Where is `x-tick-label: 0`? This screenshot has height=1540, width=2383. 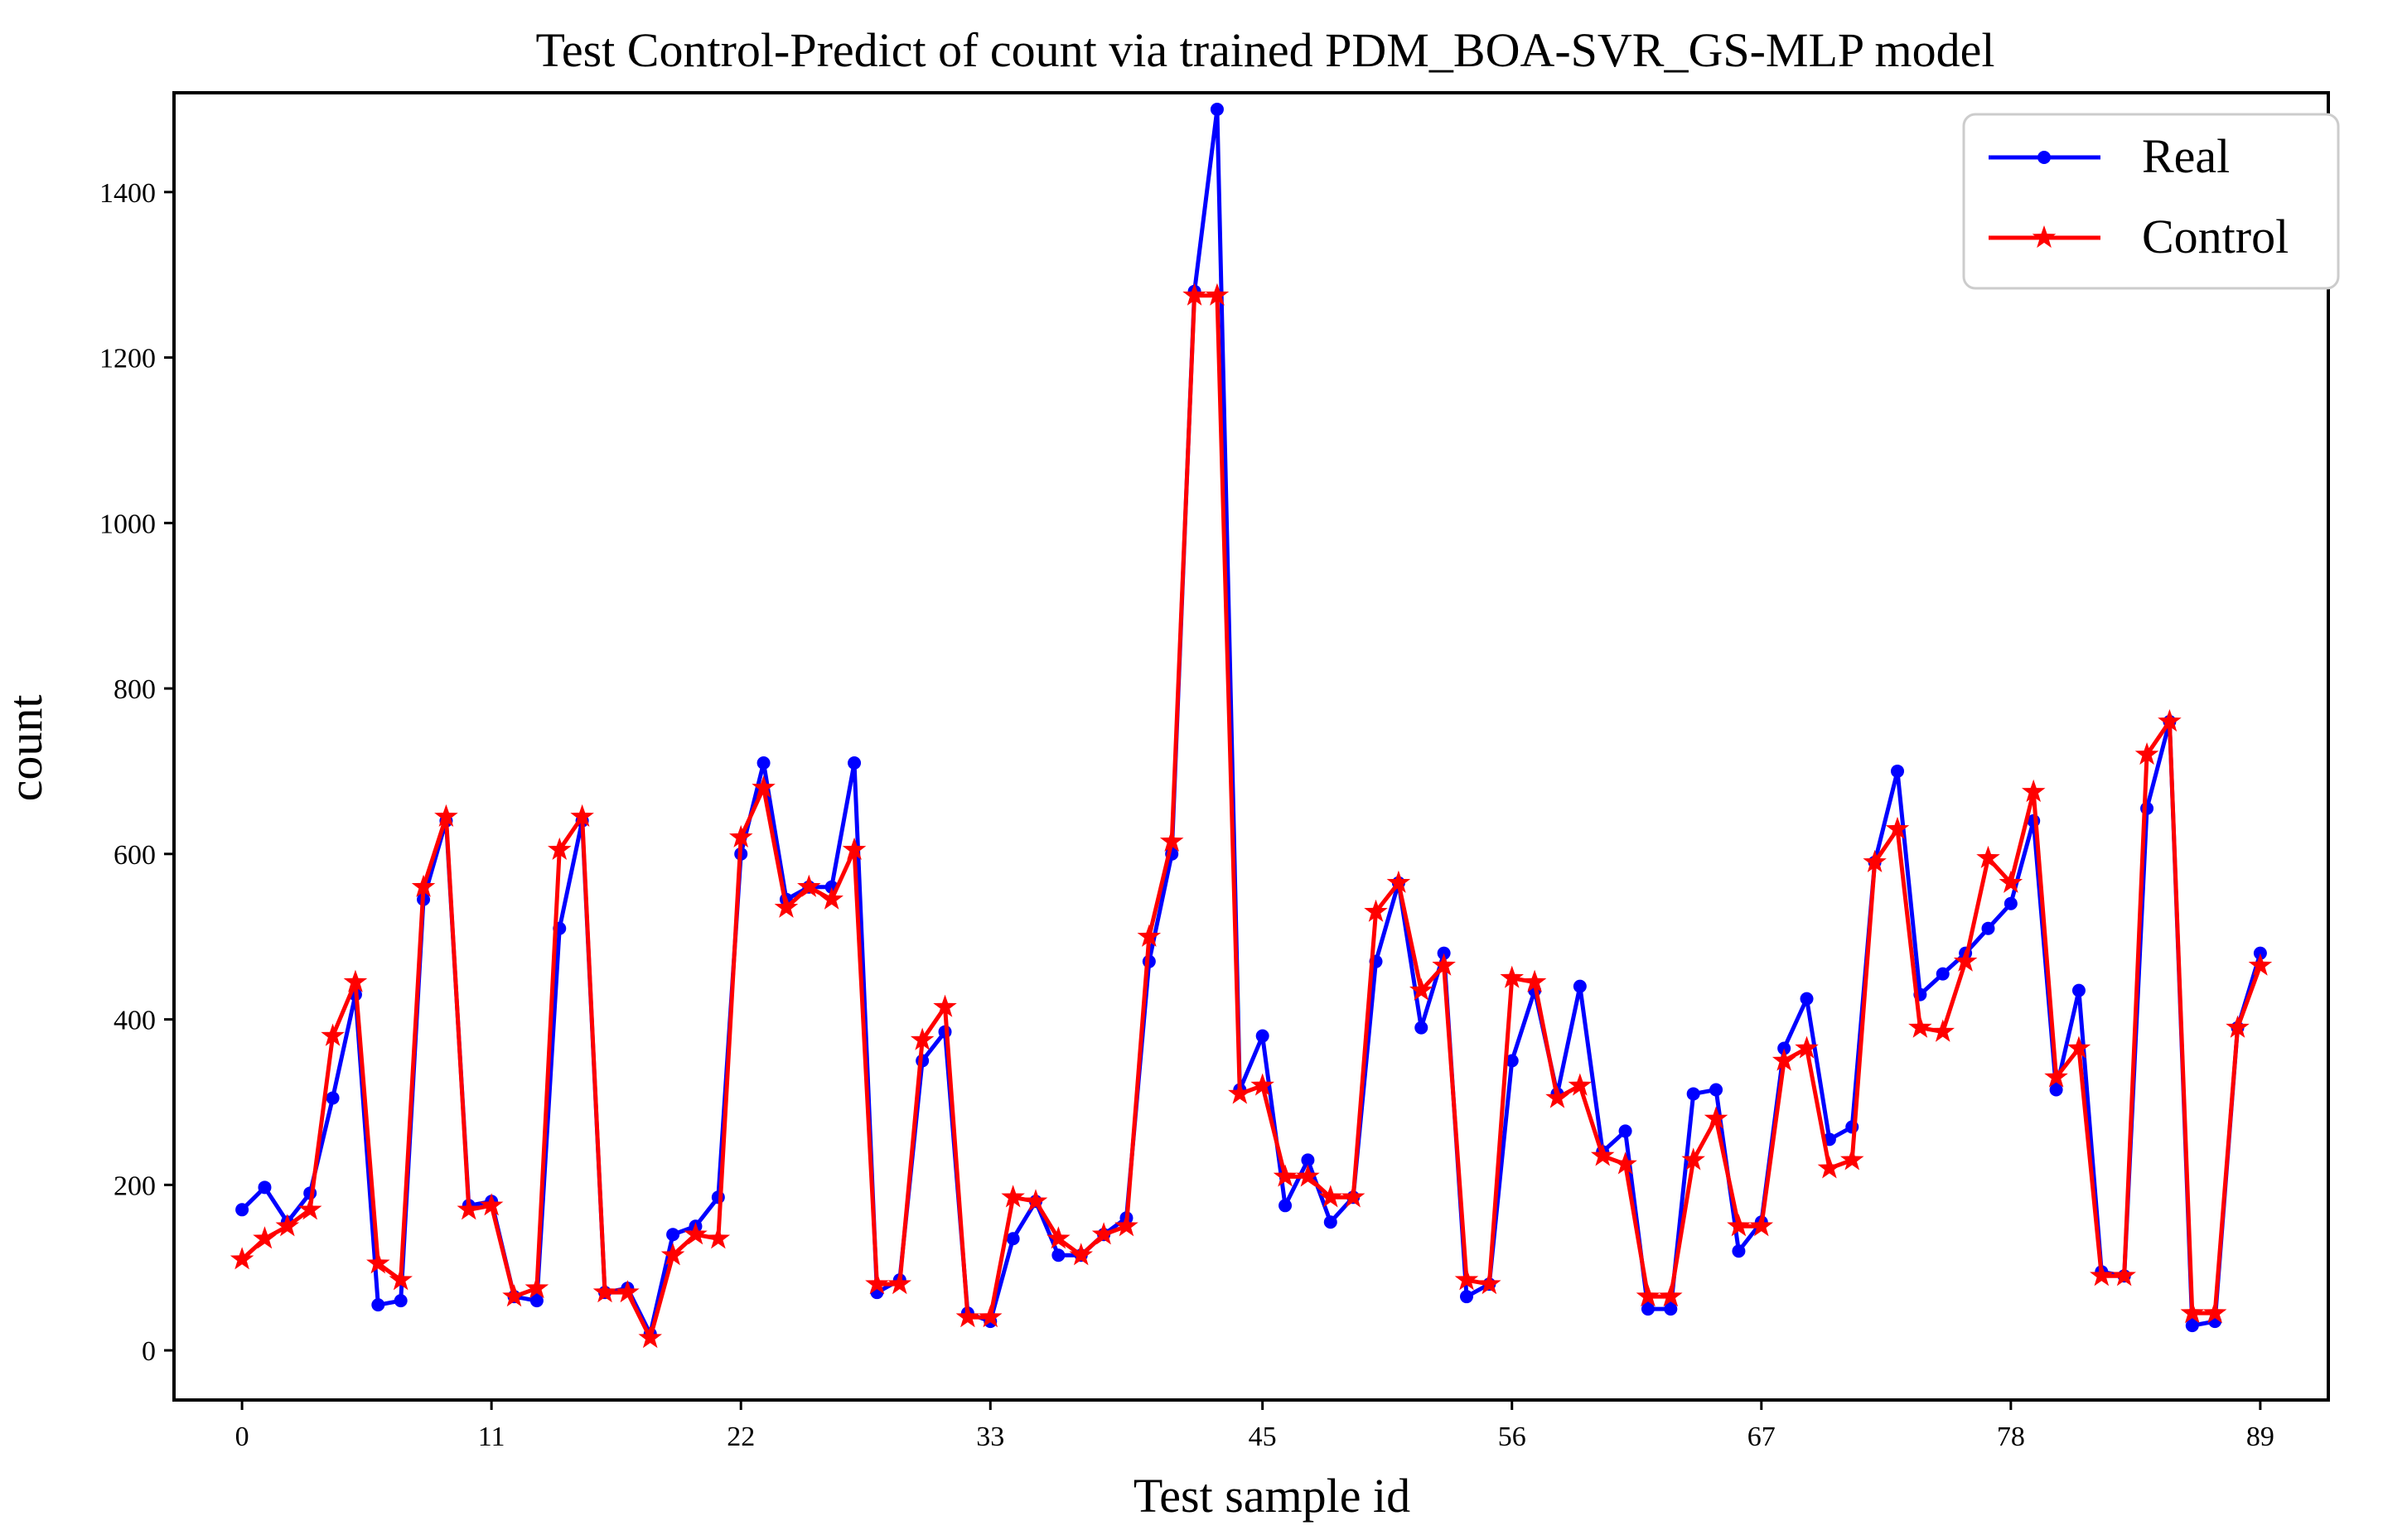
x-tick-label: 0 is located at coordinates (242, 1437).